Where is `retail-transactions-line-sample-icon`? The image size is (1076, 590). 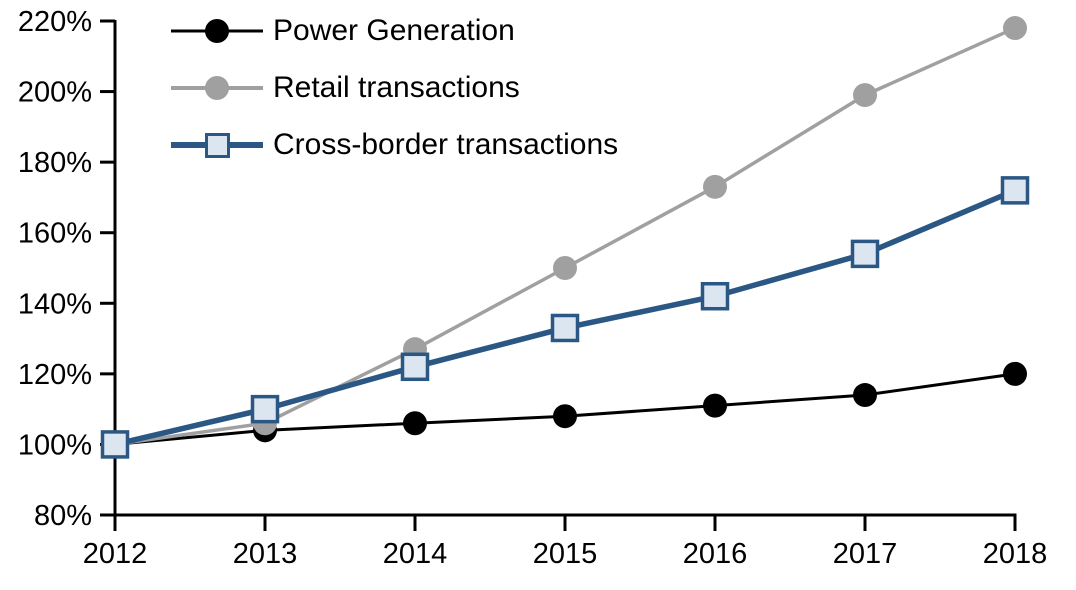
retail-transactions-line-sample-icon is located at coordinates (217, 88).